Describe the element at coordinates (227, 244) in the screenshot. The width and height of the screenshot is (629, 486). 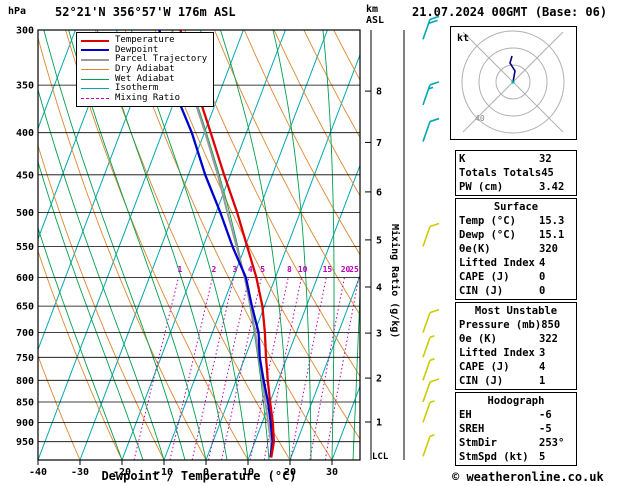
I see `temperature-line` at that location.